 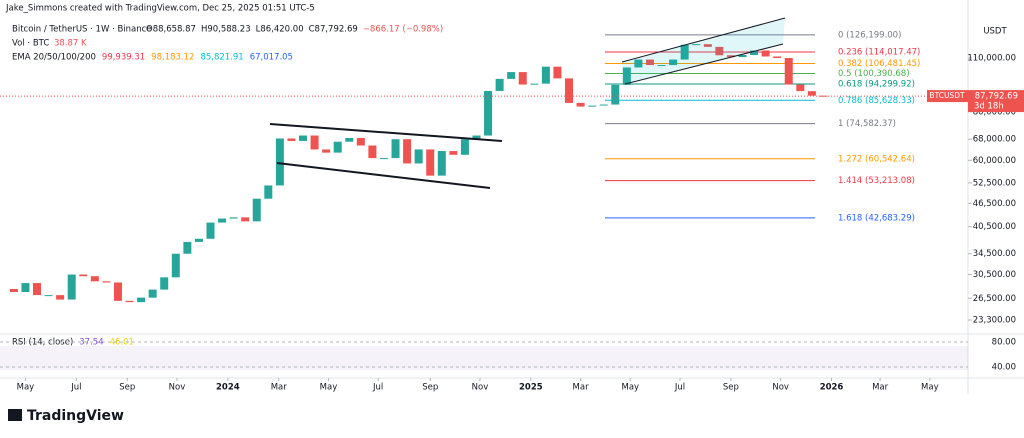 I want to click on rsi-band, so click(x=484, y=358).